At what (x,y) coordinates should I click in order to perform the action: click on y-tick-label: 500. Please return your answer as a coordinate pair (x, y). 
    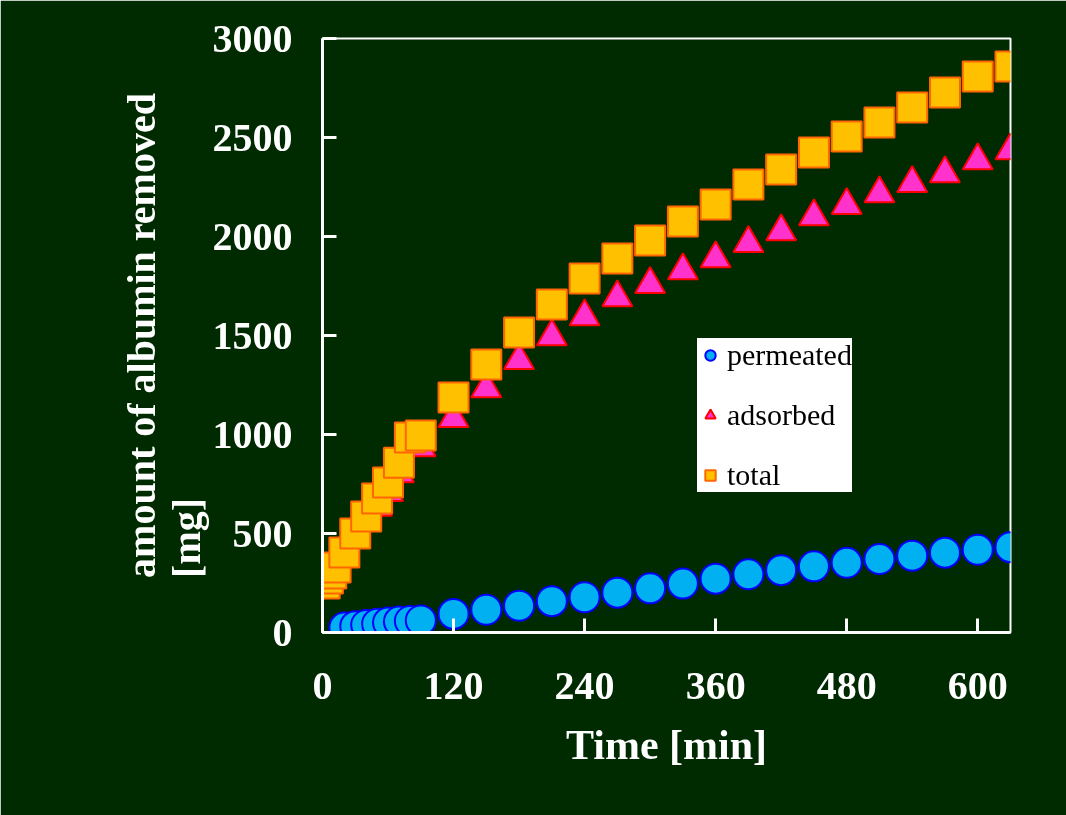
    Looking at the image, I should click on (262, 533).